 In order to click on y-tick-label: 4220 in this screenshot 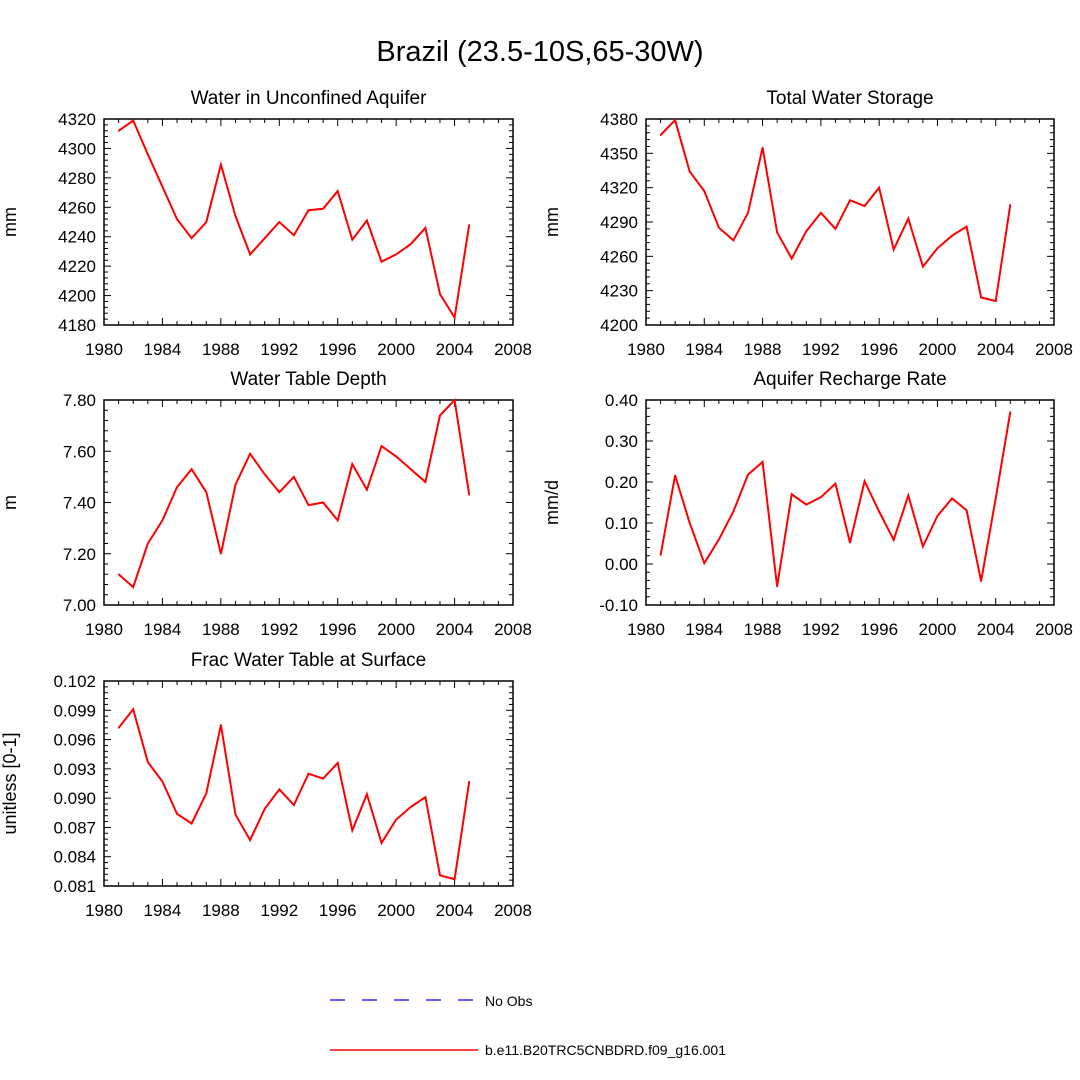, I will do `click(77, 266)`.